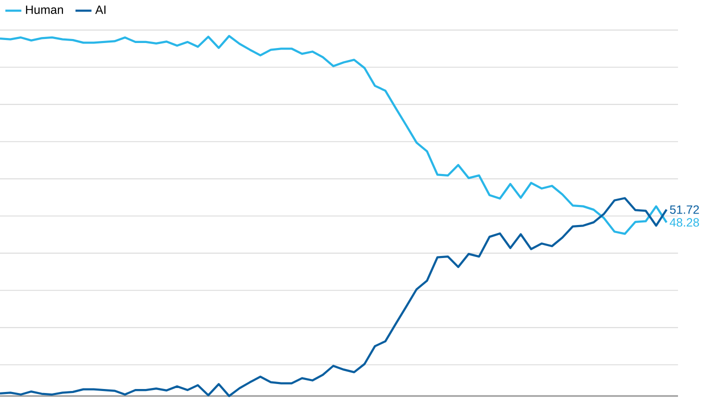 Image resolution: width=714 pixels, height=401 pixels. I want to click on legend-label: Human, so click(44, 10).